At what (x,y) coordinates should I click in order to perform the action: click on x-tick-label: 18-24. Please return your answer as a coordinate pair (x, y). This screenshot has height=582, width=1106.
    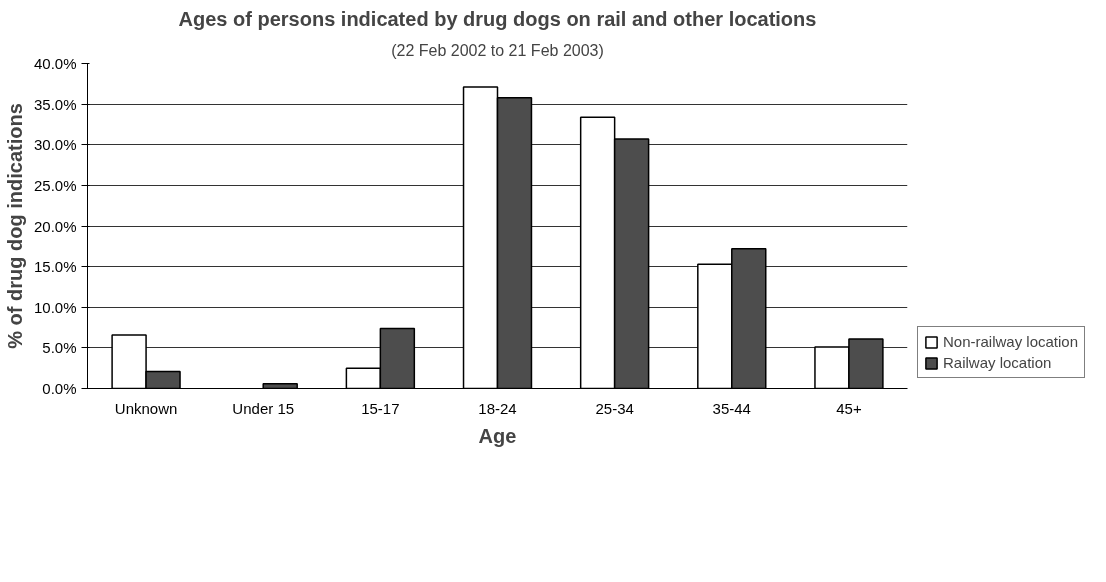
    Looking at the image, I should click on (497, 408).